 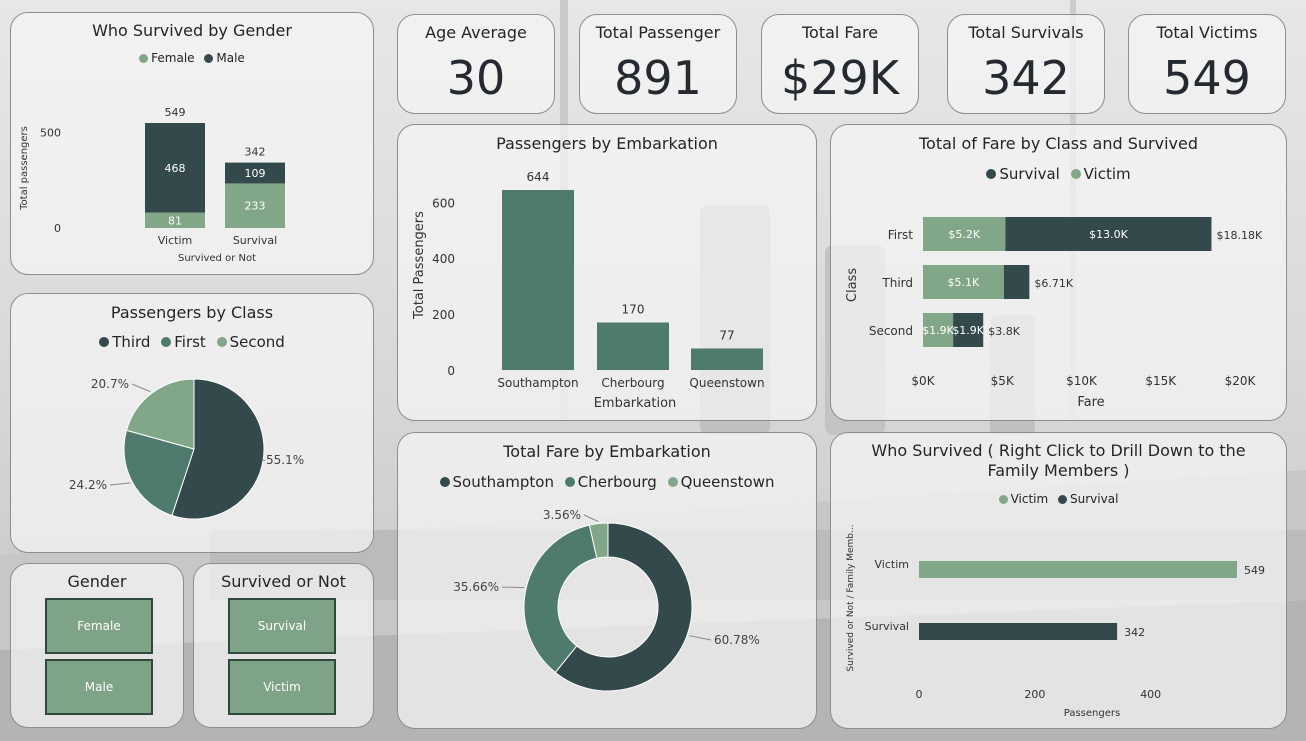 I want to click on y-tick-label: 500, so click(x=50, y=132).